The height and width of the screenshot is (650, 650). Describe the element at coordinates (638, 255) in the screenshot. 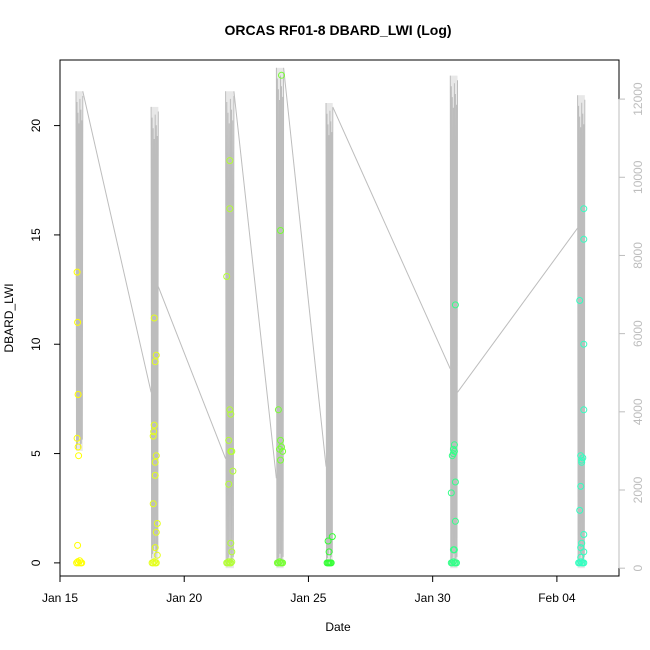

I see `y2-tick-label: 8000` at that location.